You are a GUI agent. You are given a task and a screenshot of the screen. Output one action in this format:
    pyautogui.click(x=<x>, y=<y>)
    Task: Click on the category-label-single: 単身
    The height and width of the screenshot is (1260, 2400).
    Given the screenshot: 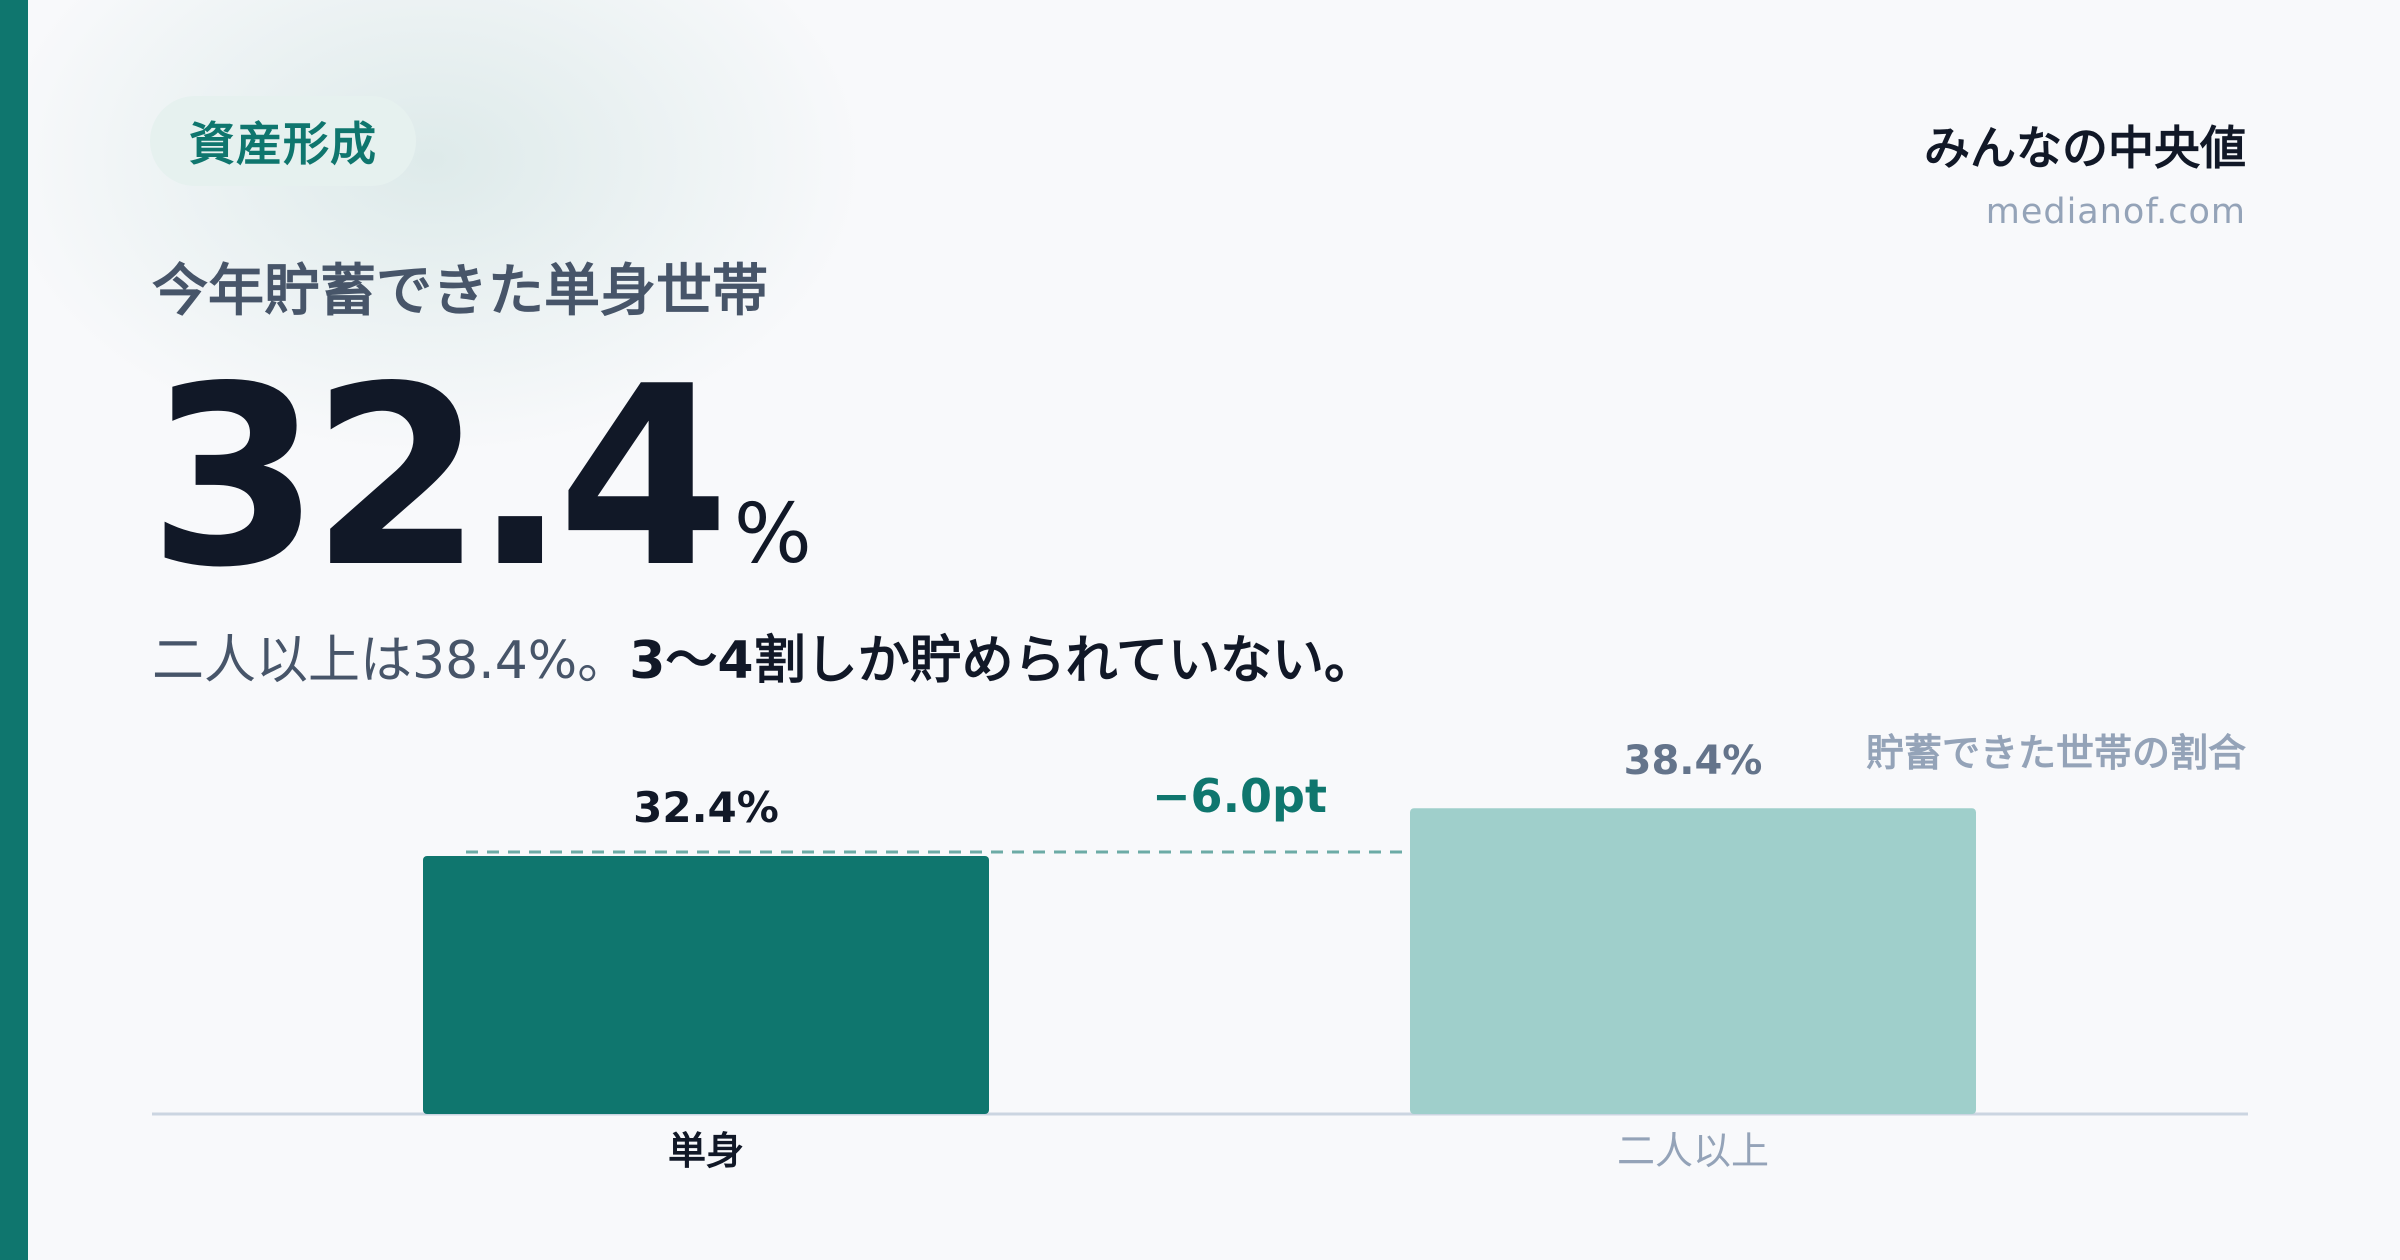 What is the action you would take?
    pyautogui.click(x=706, y=1151)
    